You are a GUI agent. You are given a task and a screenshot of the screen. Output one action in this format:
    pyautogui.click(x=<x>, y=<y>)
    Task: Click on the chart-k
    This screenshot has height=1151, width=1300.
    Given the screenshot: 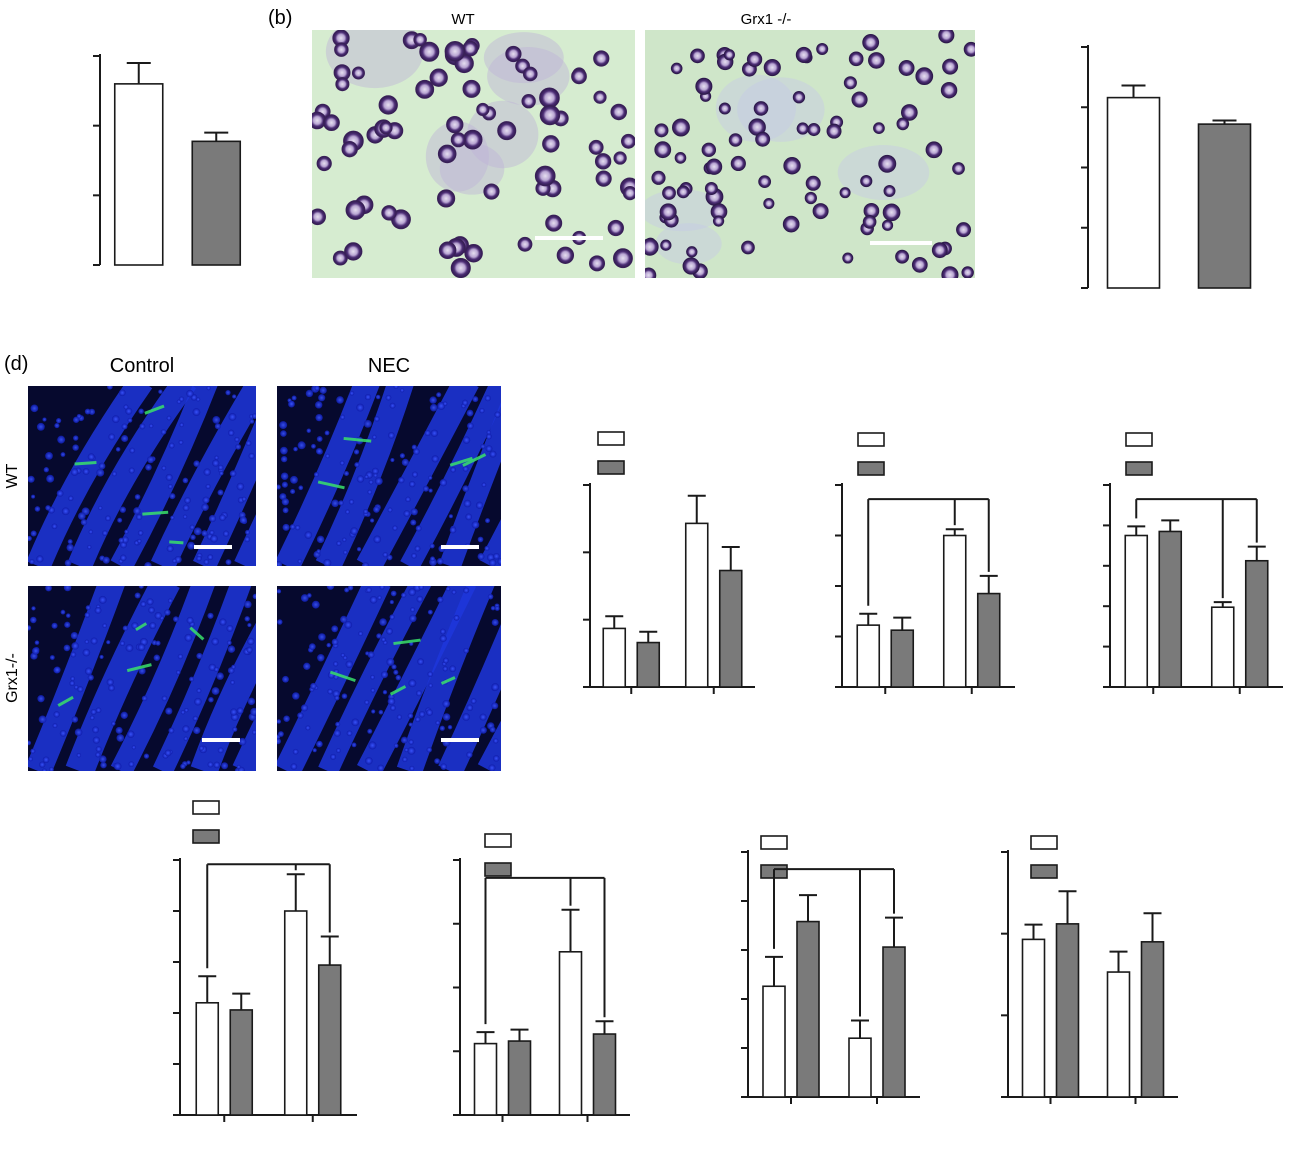 What is the action you would take?
    pyautogui.click(x=1089, y=969)
    